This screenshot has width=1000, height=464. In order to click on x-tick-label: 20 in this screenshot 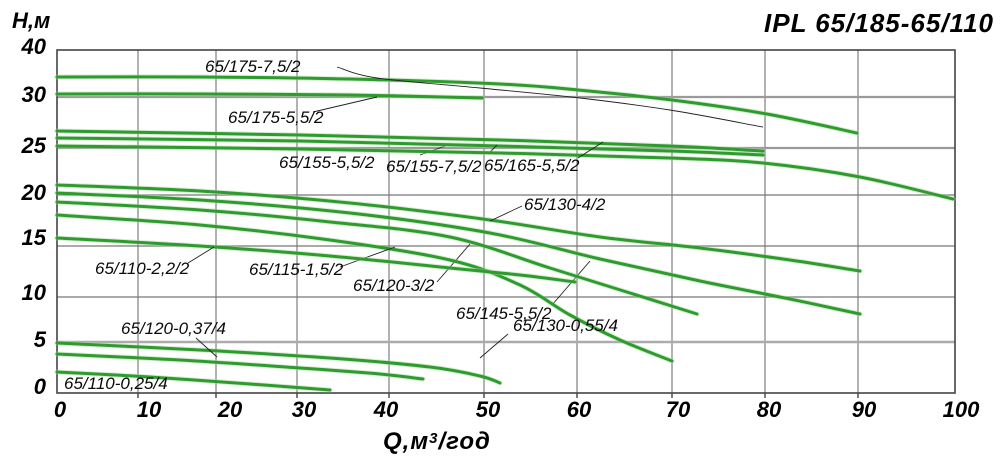, I will do `click(230, 409)`.